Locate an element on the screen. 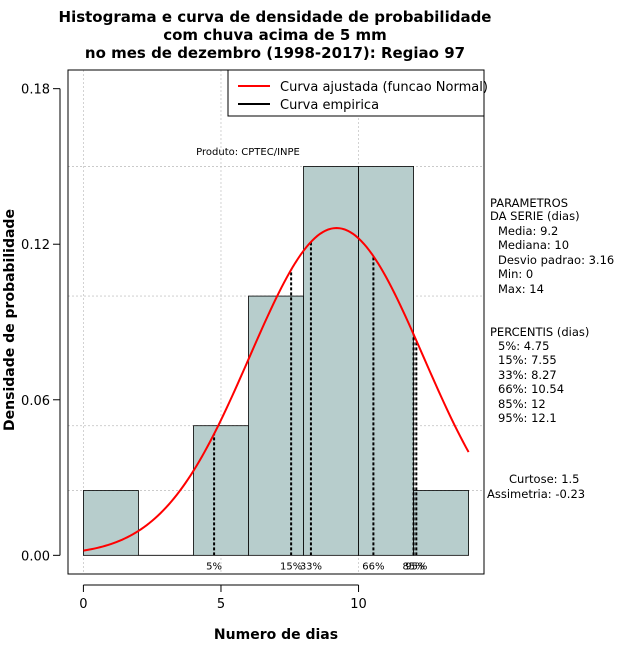 The height and width of the screenshot is (660, 640). x-tick-label: 10 is located at coordinates (358, 604).